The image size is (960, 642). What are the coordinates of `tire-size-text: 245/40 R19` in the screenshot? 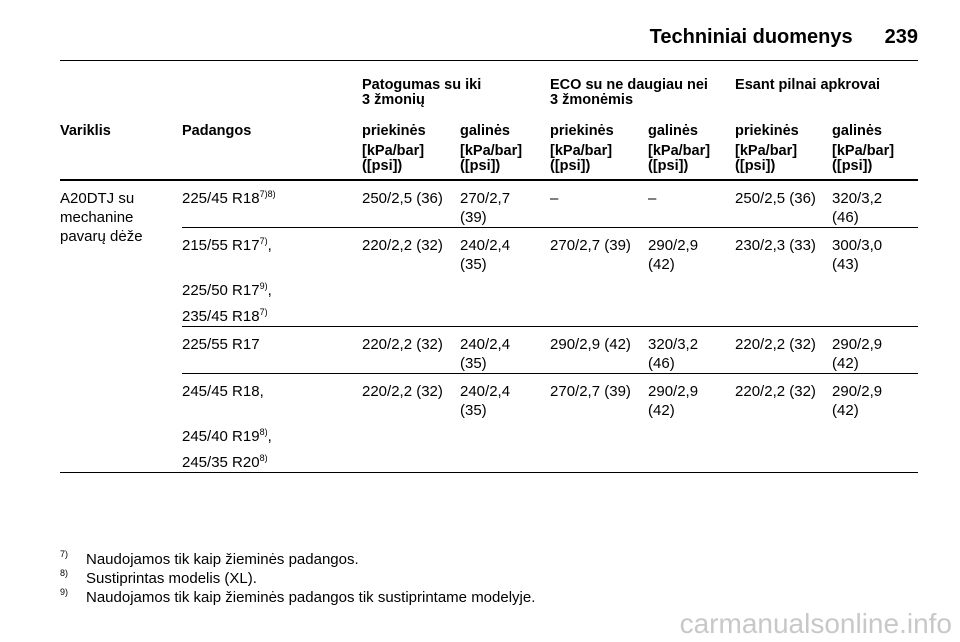 It's located at (221, 436).